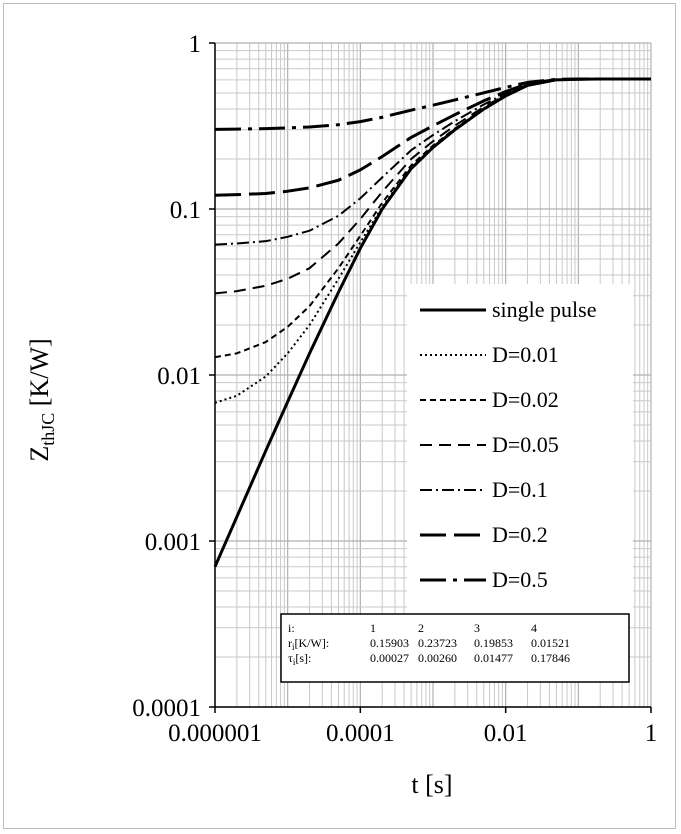 The height and width of the screenshot is (834, 681). What do you see at coordinates (179, 376) in the screenshot?
I see `y-tick-label: 0.01` at bounding box center [179, 376].